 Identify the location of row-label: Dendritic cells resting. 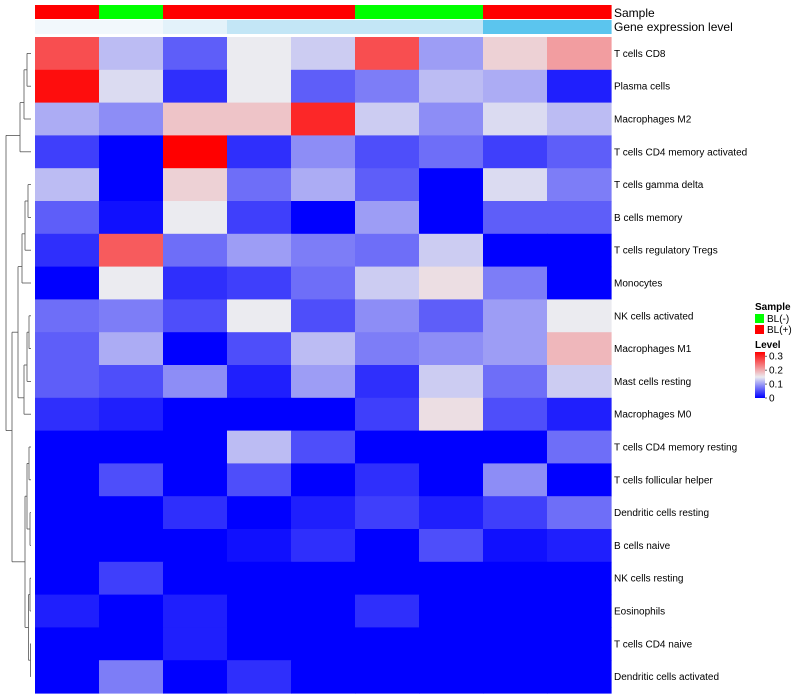
(661, 513).